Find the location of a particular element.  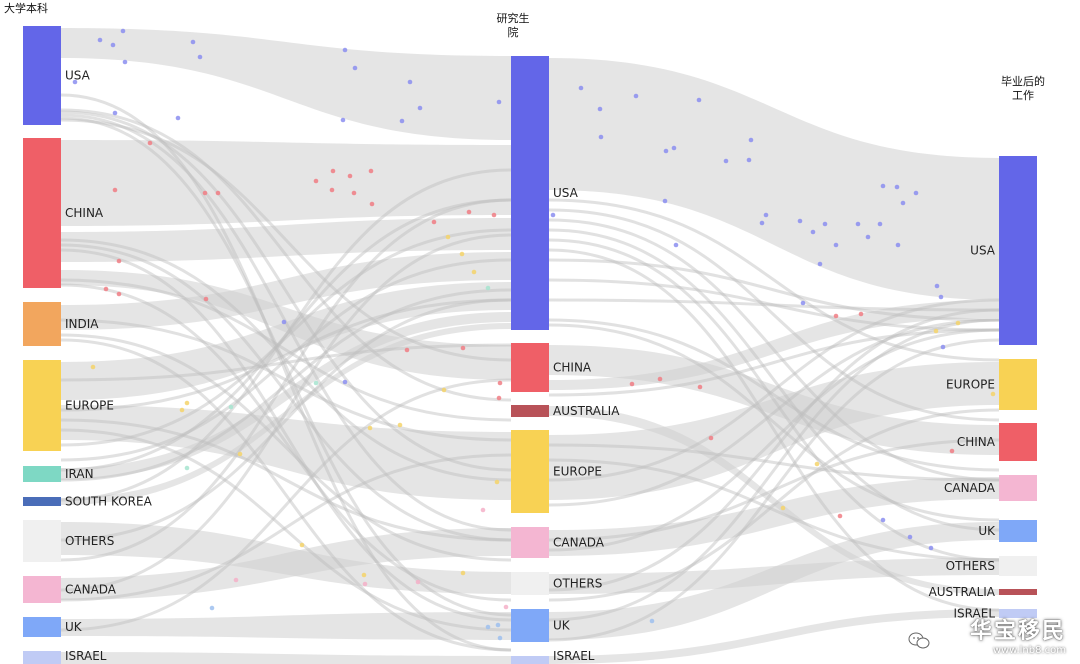

node-undergrad-others is located at coordinates (42, 541).